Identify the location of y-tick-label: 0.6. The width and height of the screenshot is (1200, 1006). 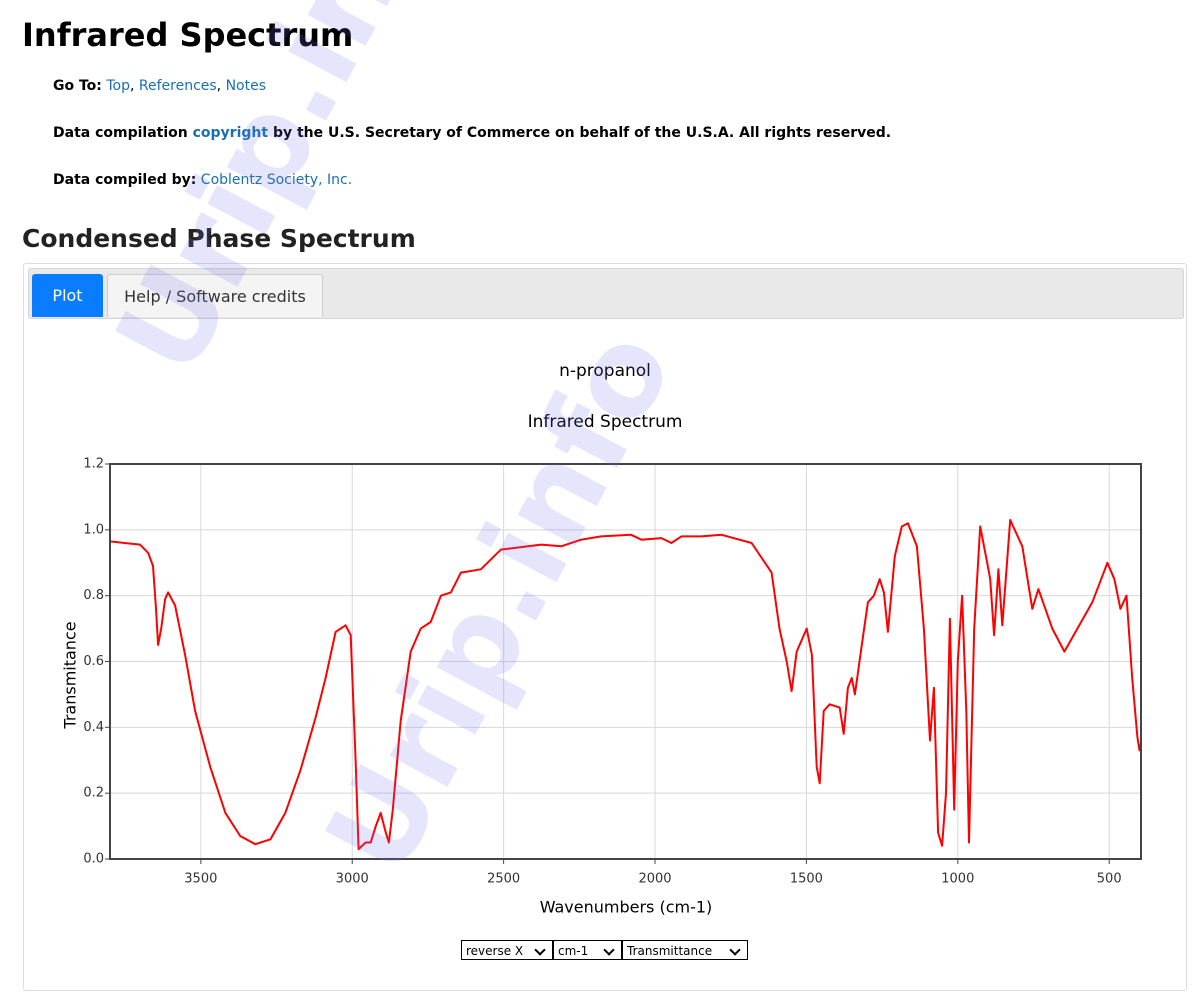
(93, 661).